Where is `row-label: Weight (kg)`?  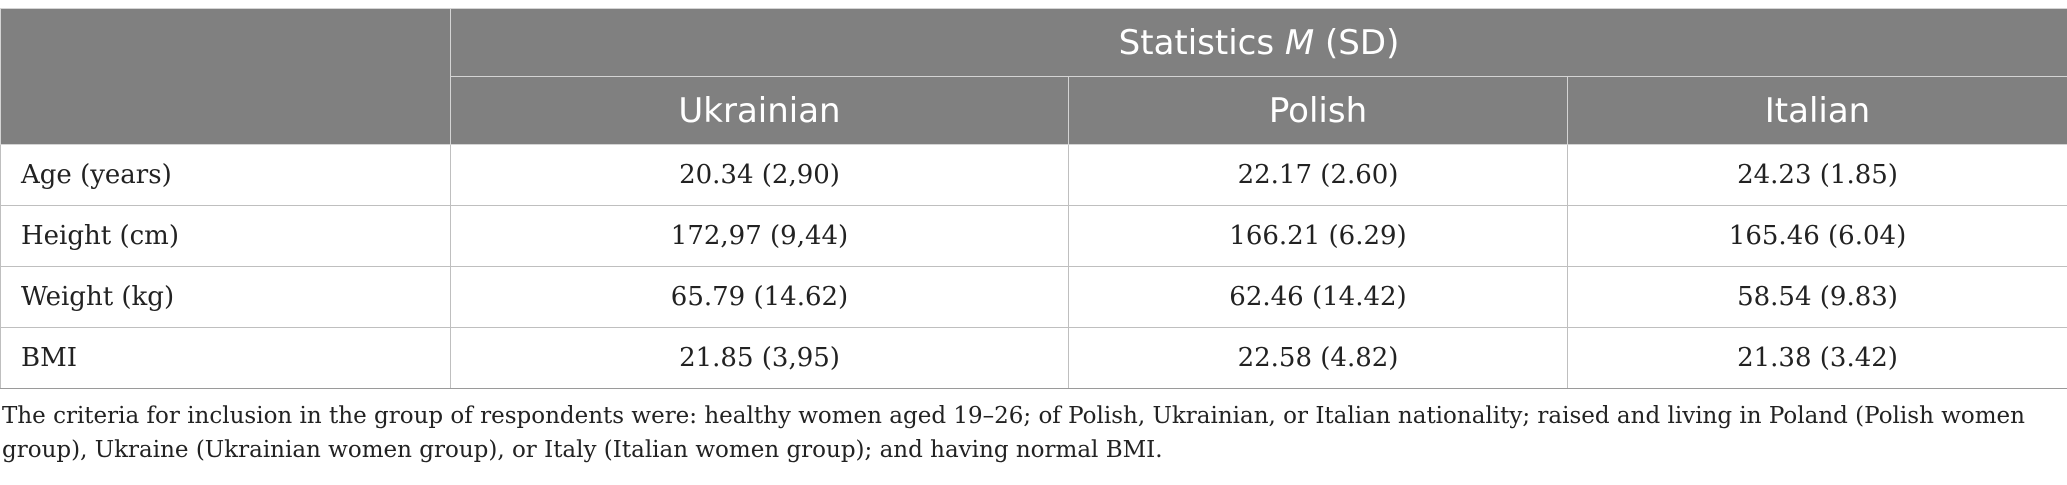
row-label: Weight (kg) is located at coordinates (225, 297).